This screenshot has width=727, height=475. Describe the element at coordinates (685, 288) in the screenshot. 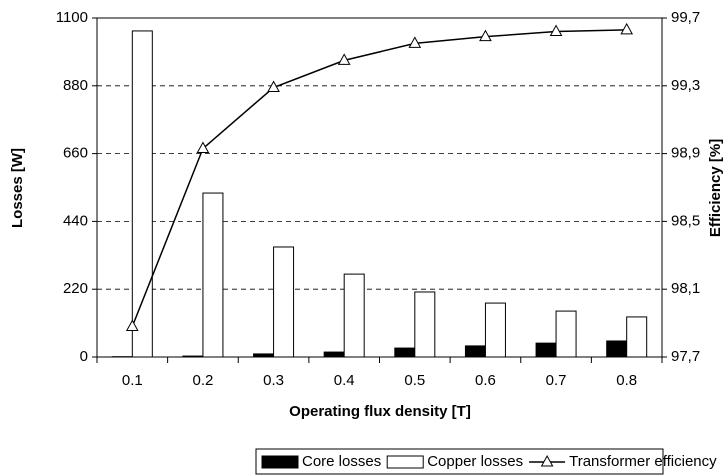

I see `y2-tick-label: 98,1` at that location.